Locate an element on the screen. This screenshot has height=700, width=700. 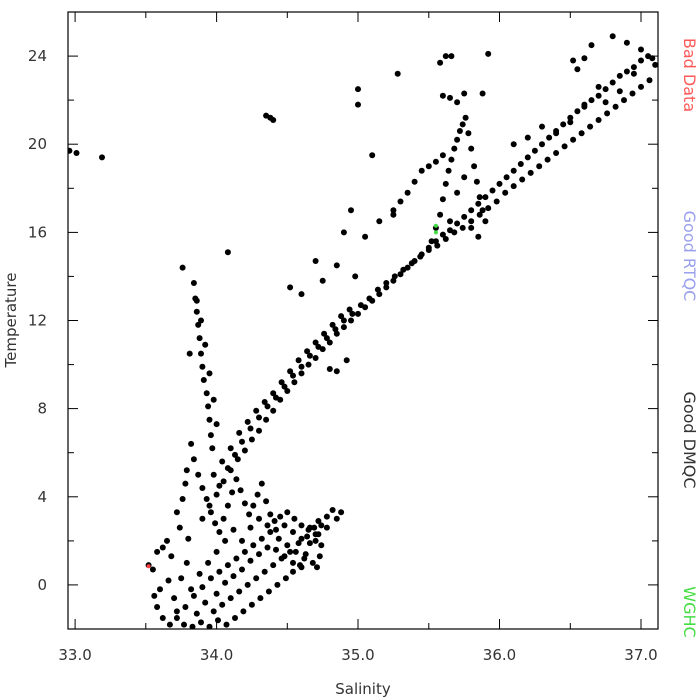
y-tick-label: 24 is located at coordinates (37, 56).